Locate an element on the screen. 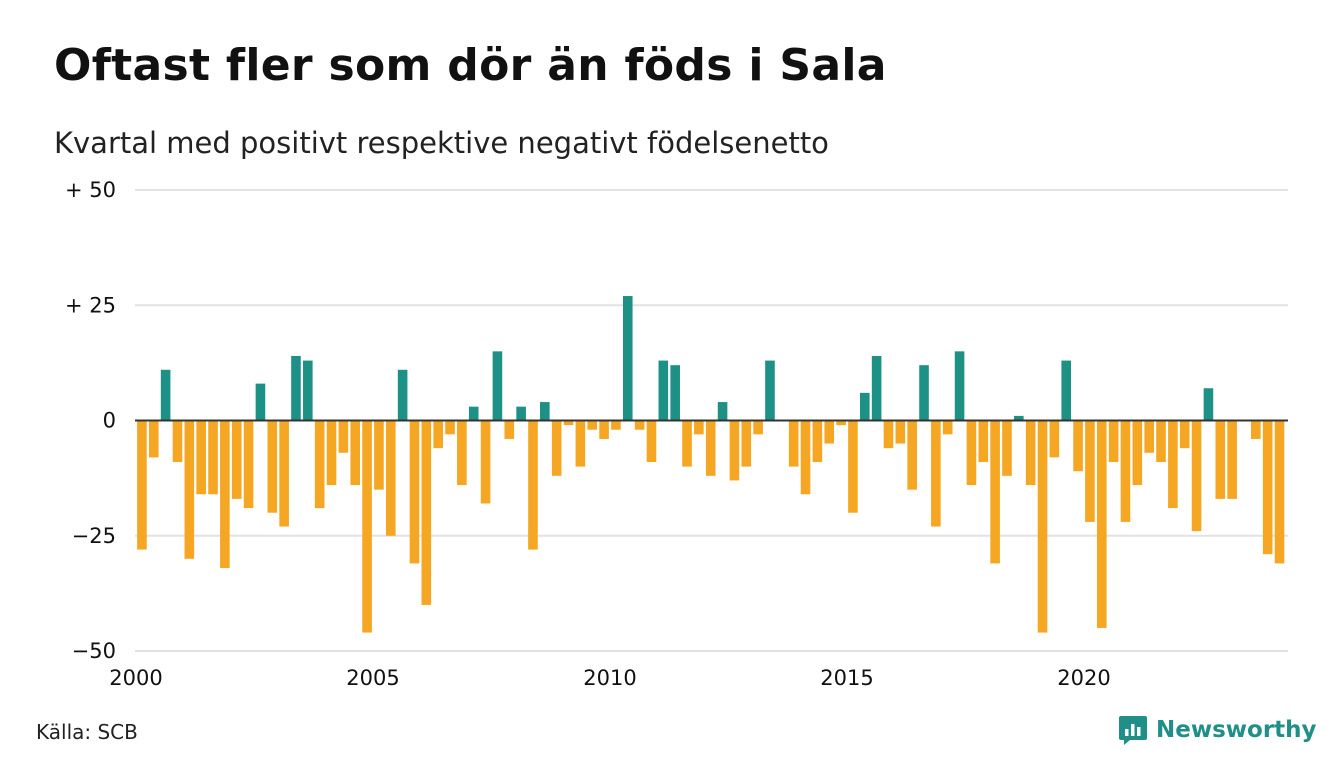  source-note: Källa: SCB is located at coordinates (87, 732).